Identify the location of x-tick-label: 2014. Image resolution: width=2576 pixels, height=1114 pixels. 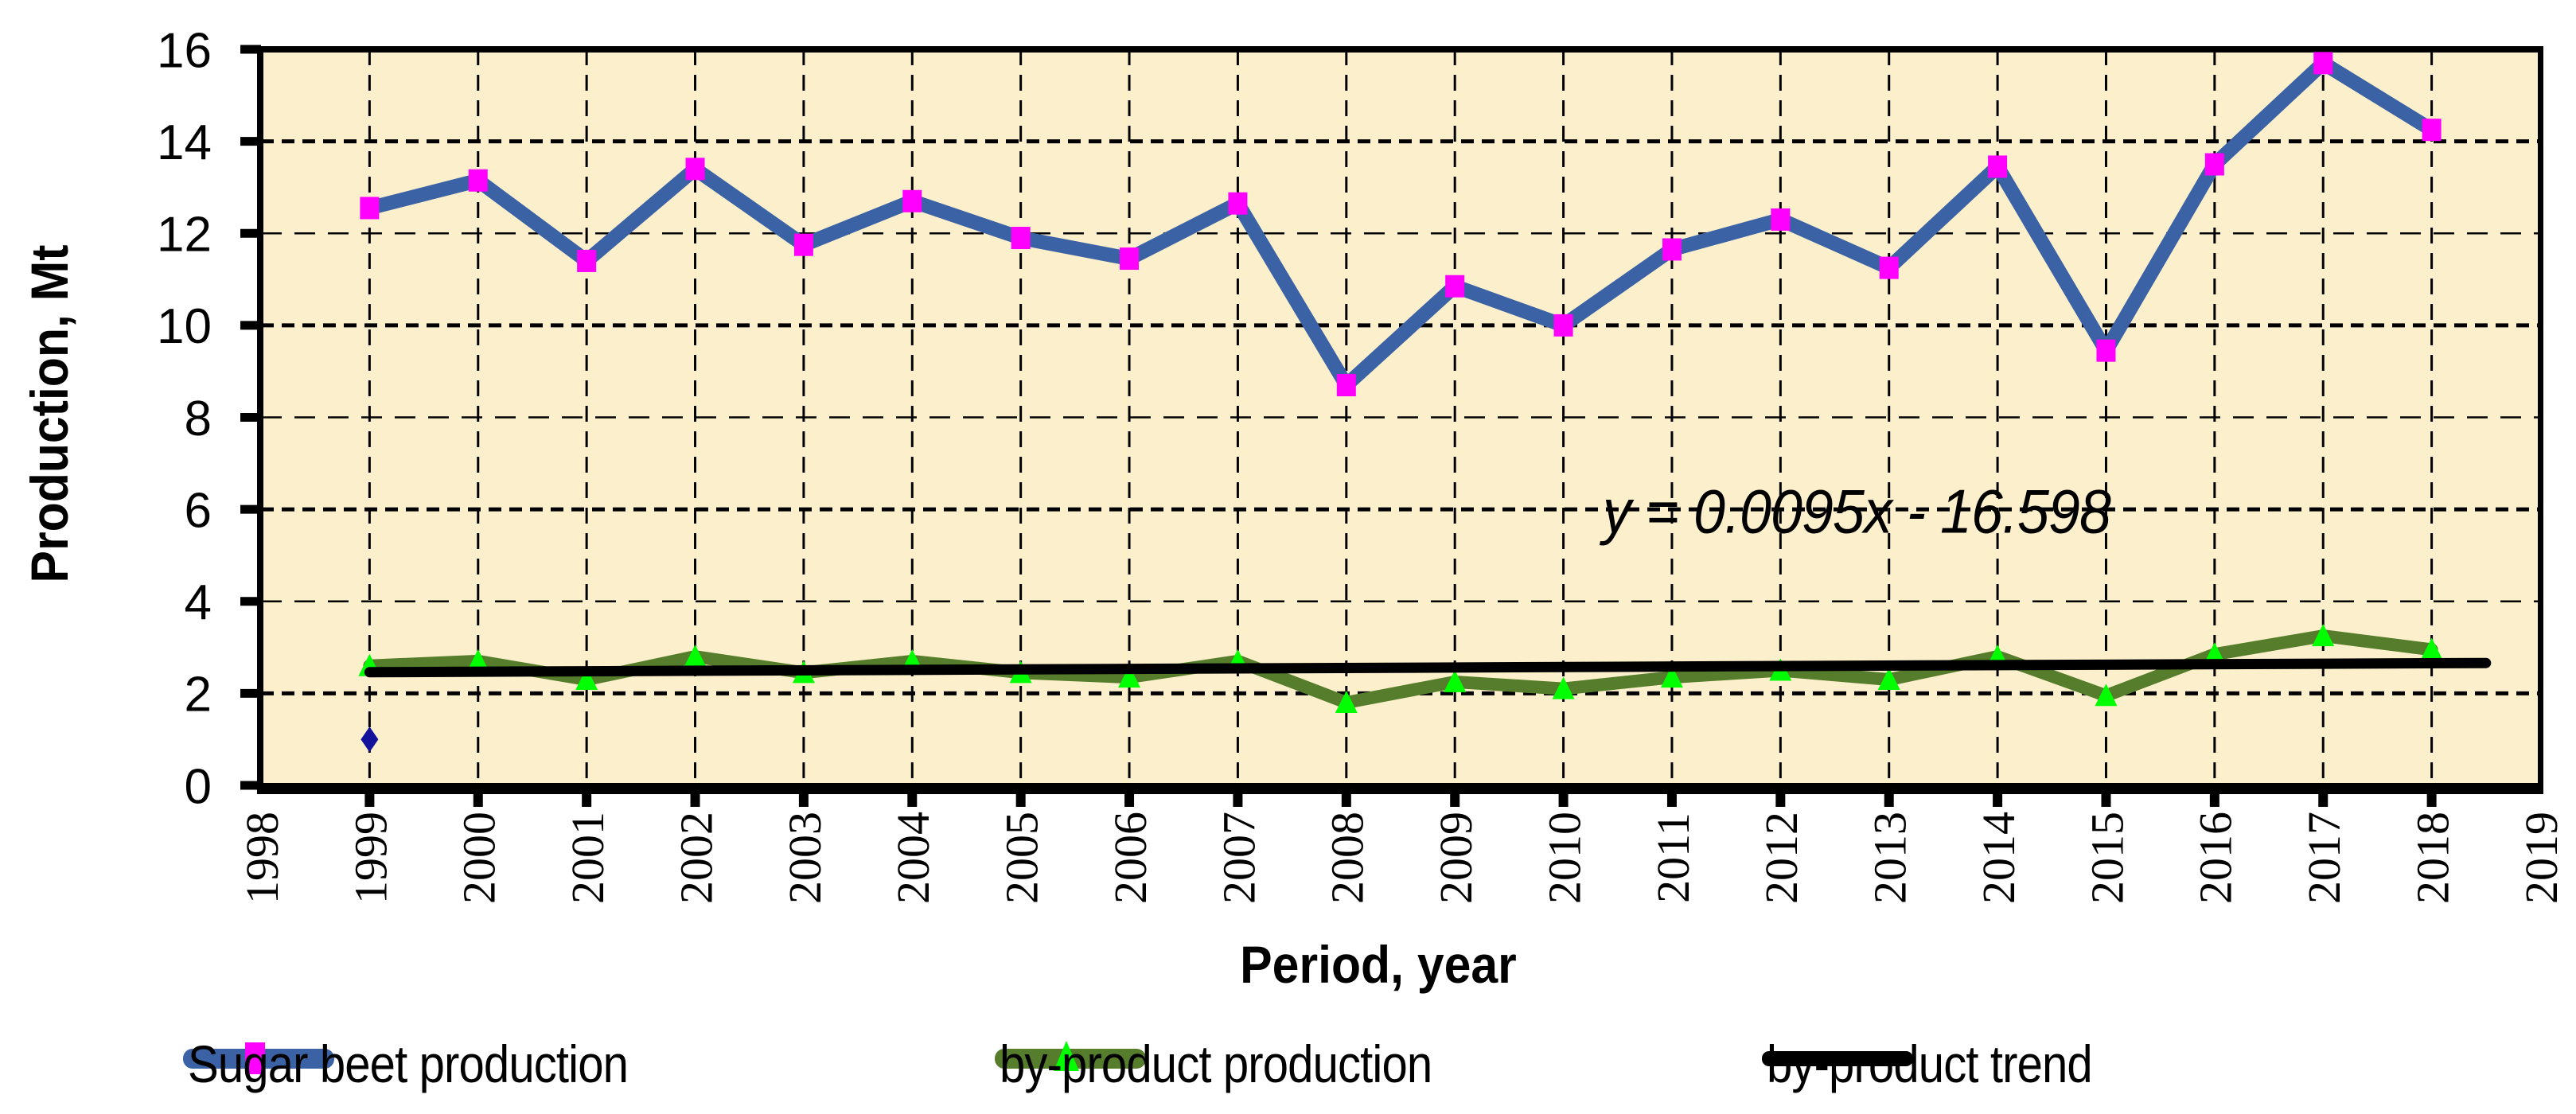
(1999, 858).